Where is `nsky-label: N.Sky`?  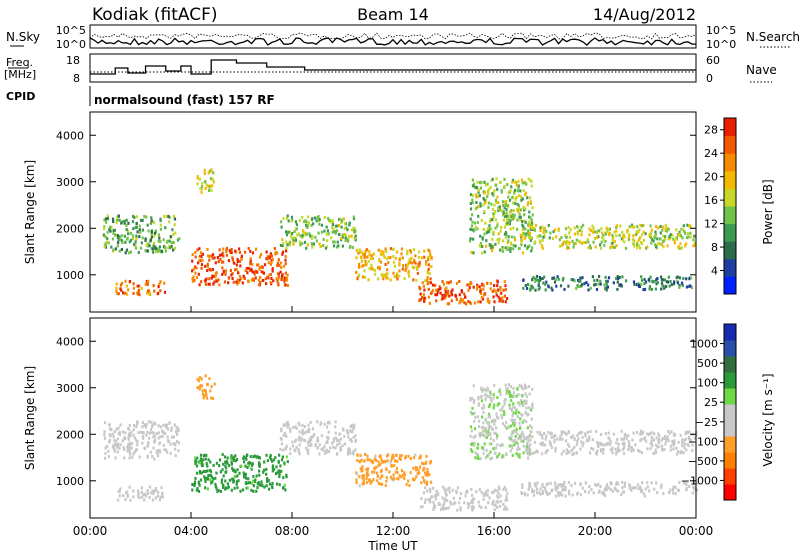
nsky-label: N.Sky is located at coordinates (23, 37).